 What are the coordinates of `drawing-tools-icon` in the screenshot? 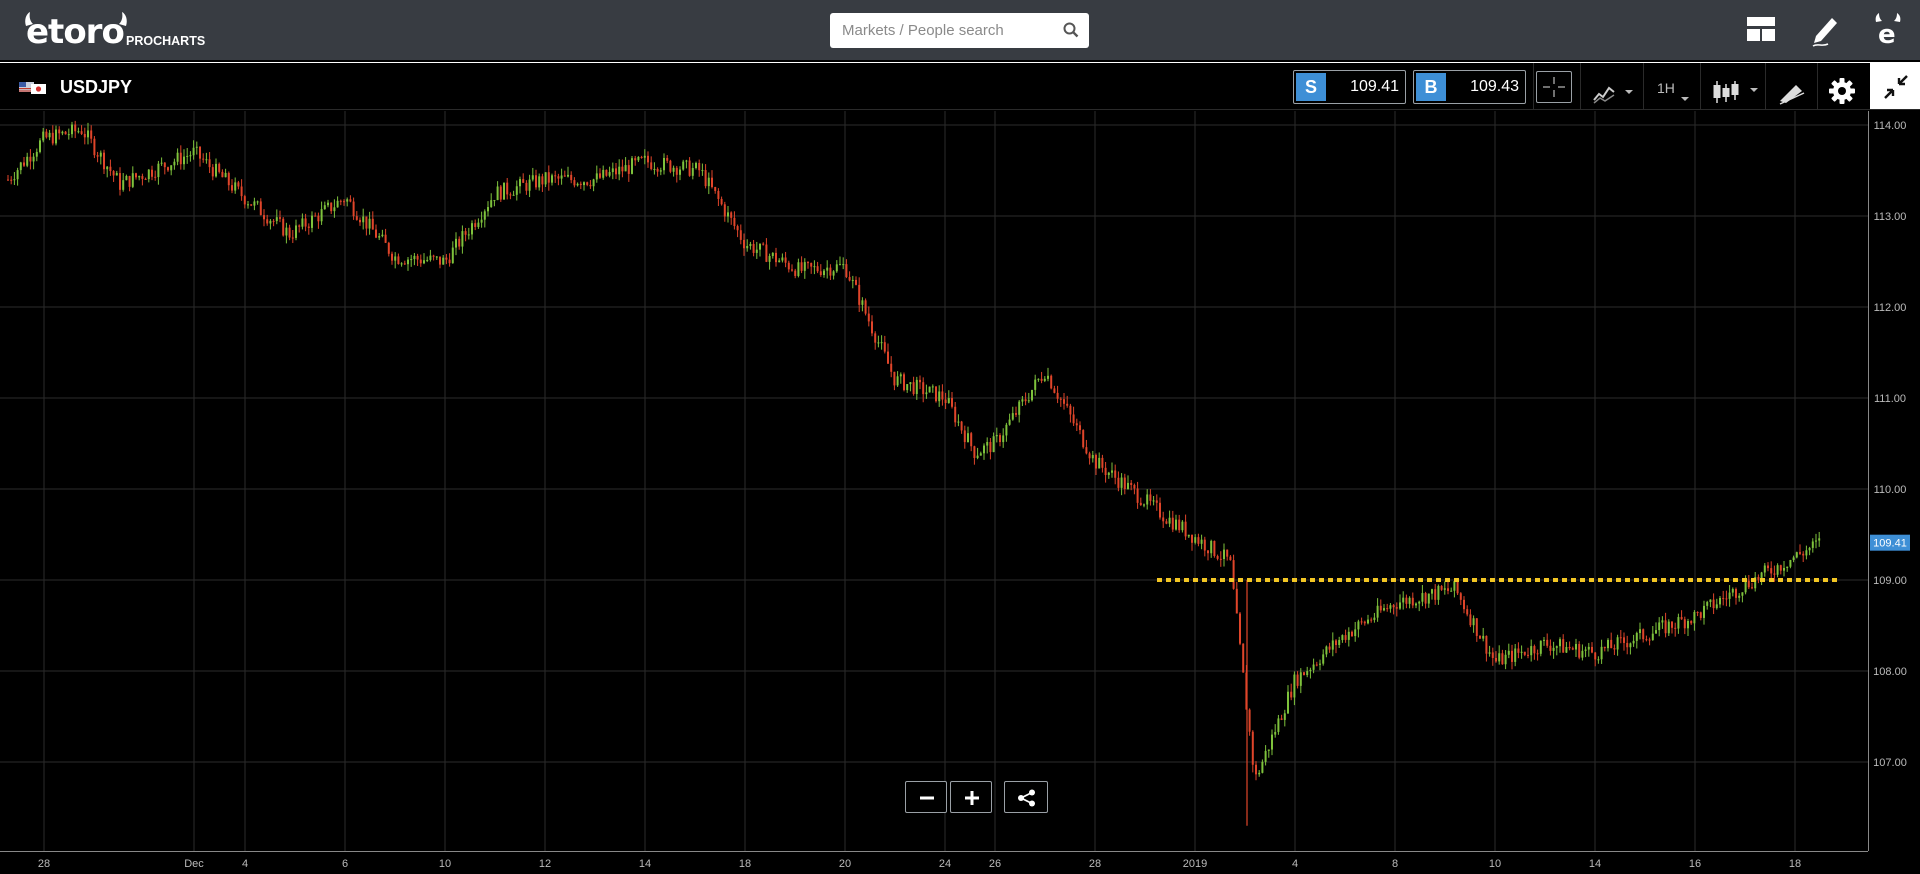 It's located at (1792, 93).